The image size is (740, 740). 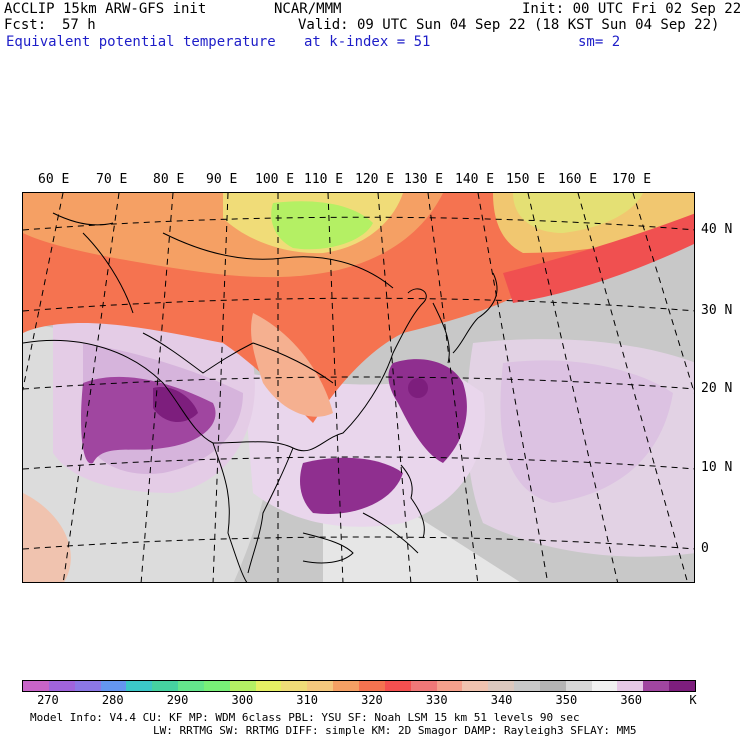 What do you see at coordinates (48, 700) in the screenshot?
I see `colorbar-tick-label: 270` at bounding box center [48, 700].